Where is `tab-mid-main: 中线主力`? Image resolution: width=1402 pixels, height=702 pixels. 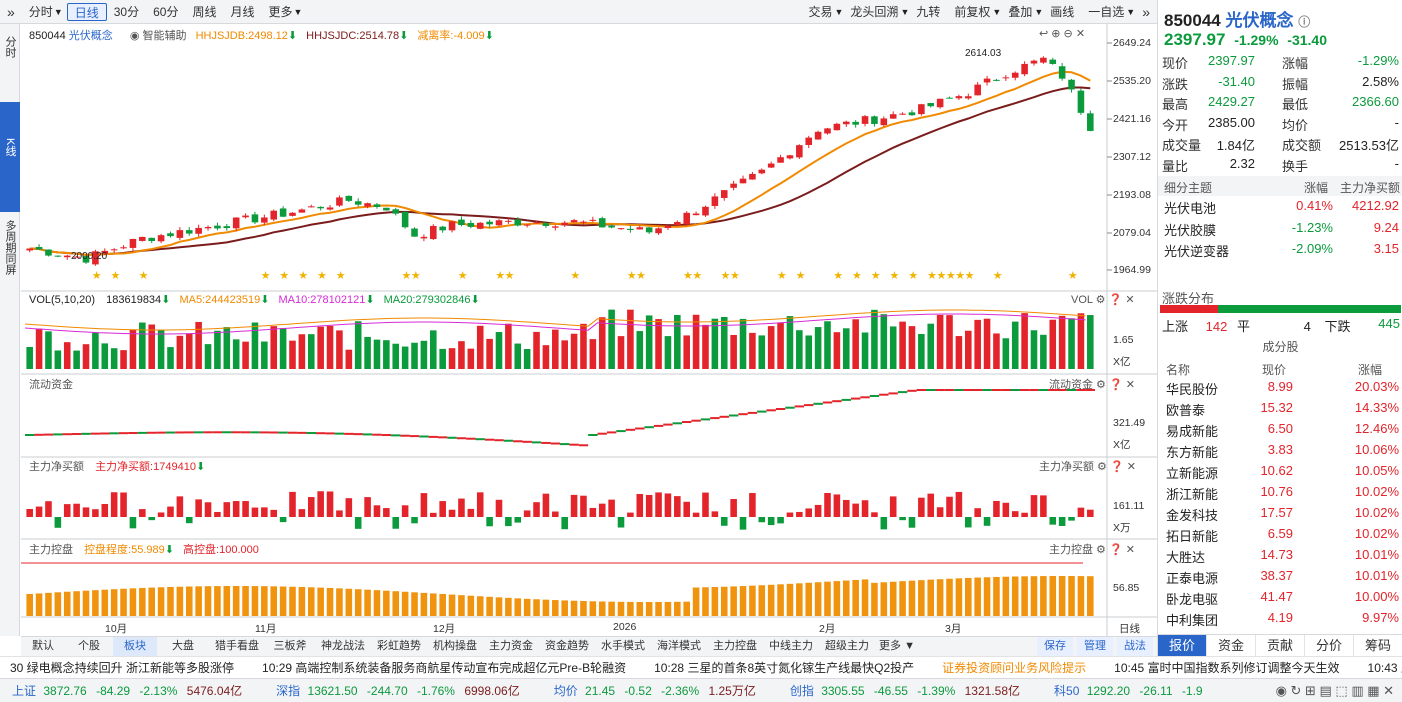 tab-mid-main: 中线主力 is located at coordinates (791, 646).